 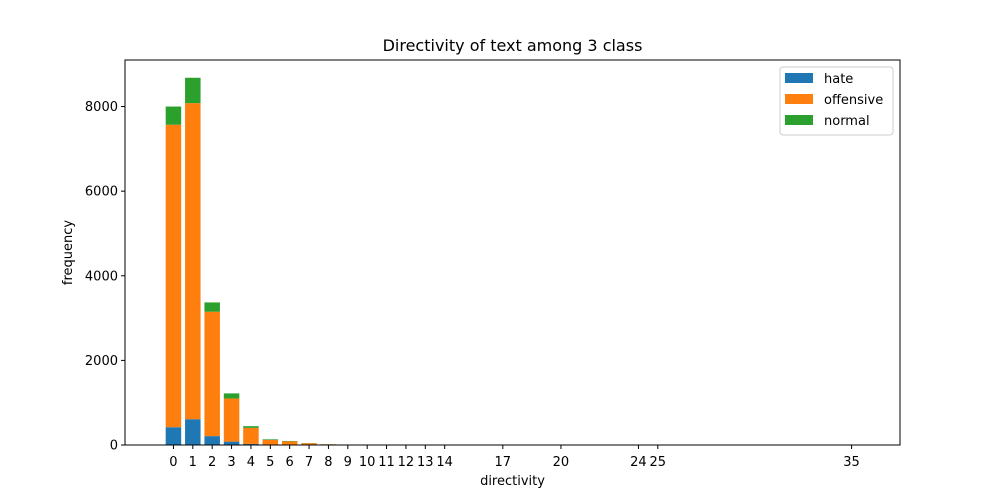 What do you see at coordinates (309, 462) in the screenshot?
I see `x-tick-label: 7` at bounding box center [309, 462].